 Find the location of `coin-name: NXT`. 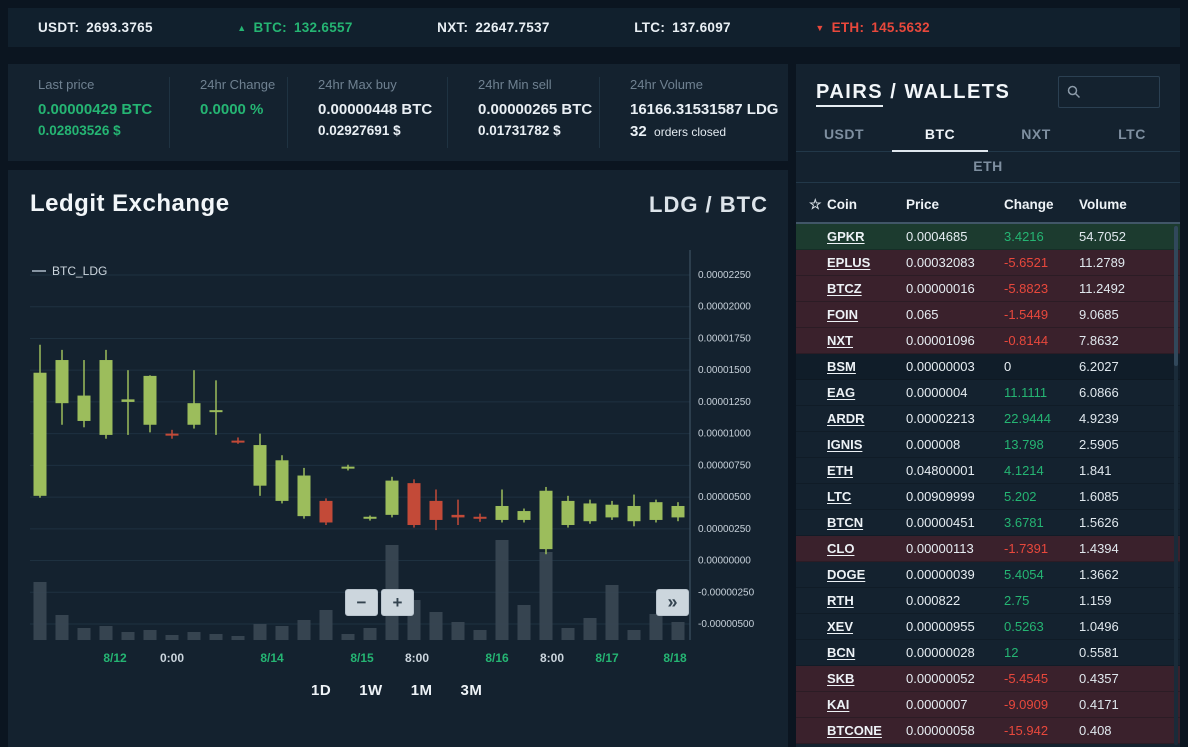

coin-name: NXT is located at coordinates (840, 340).